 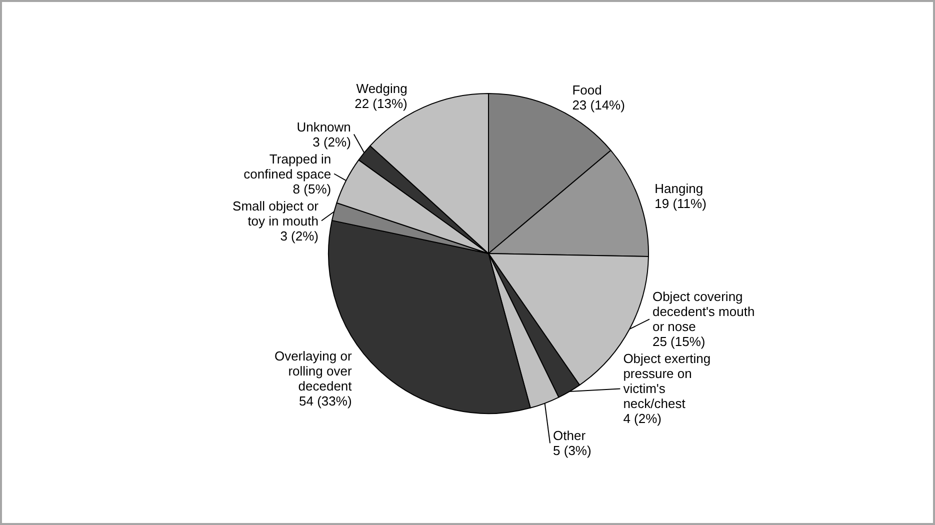 I want to click on data-label: 4 (2%), so click(x=642, y=418).